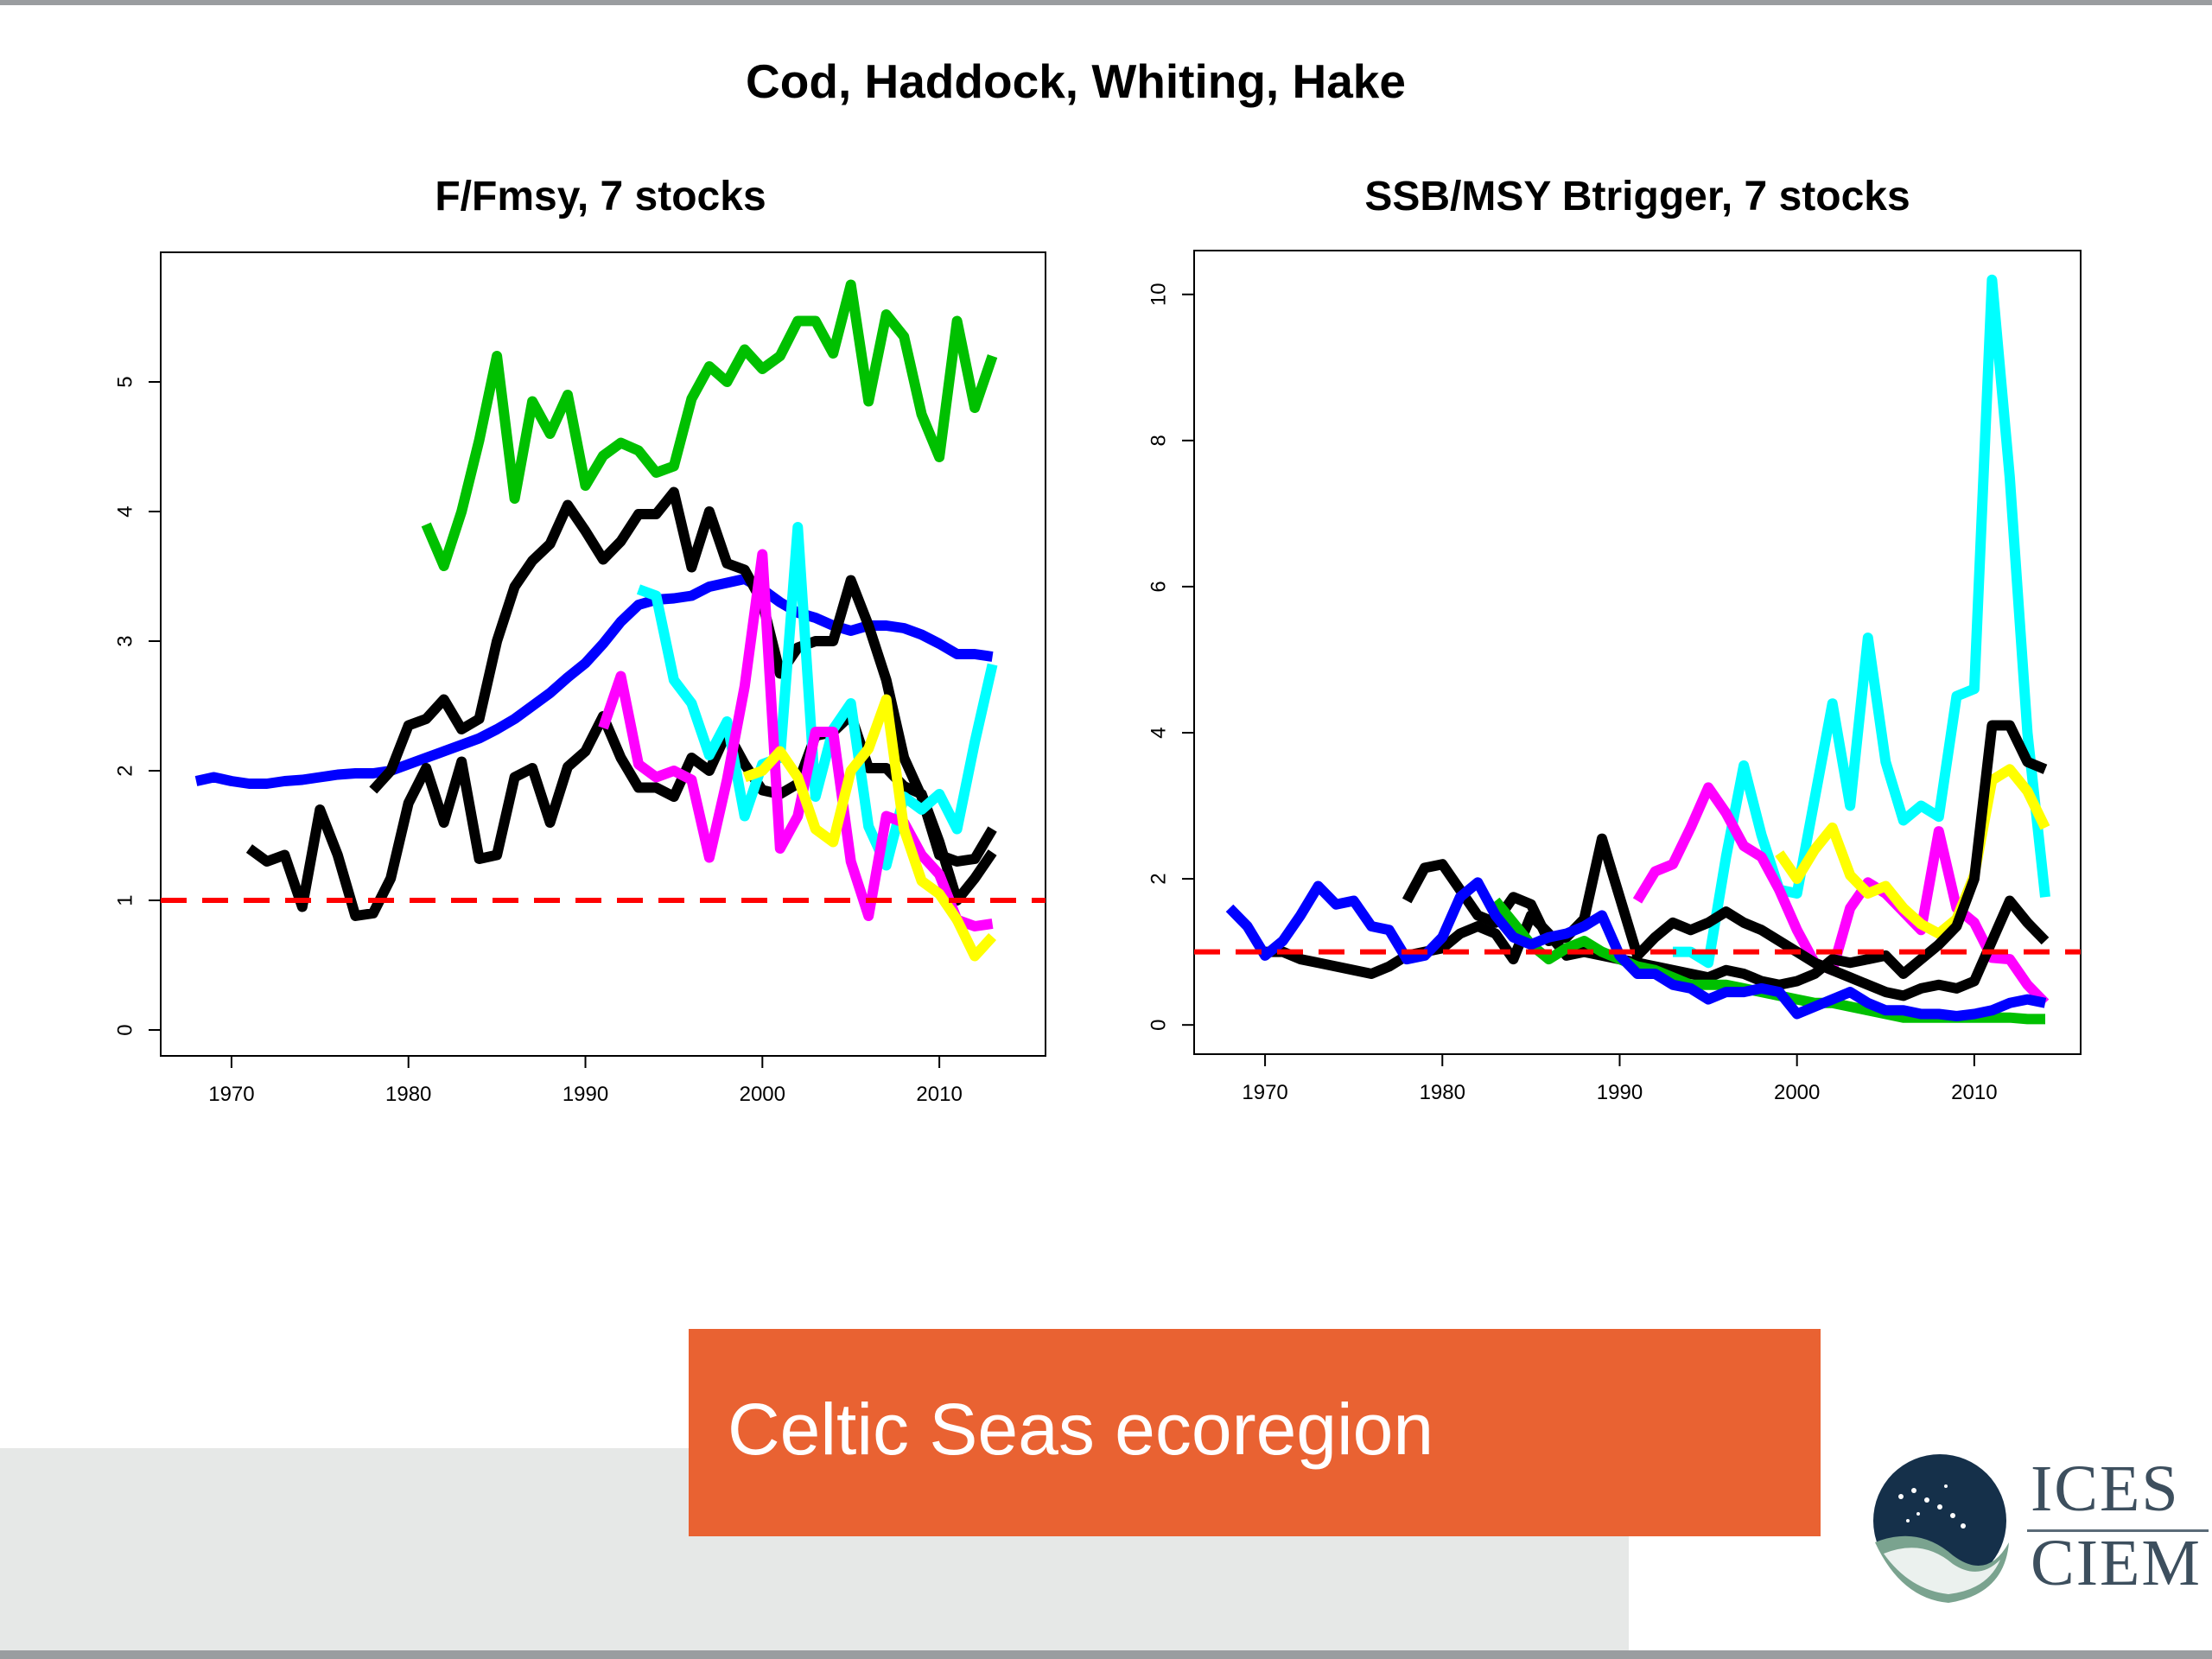  What do you see at coordinates (1081, 1429) in the screenshot?
I see `region-banner-text: Celtic Seas ecoregion` at bounding box center [1081, 1429].